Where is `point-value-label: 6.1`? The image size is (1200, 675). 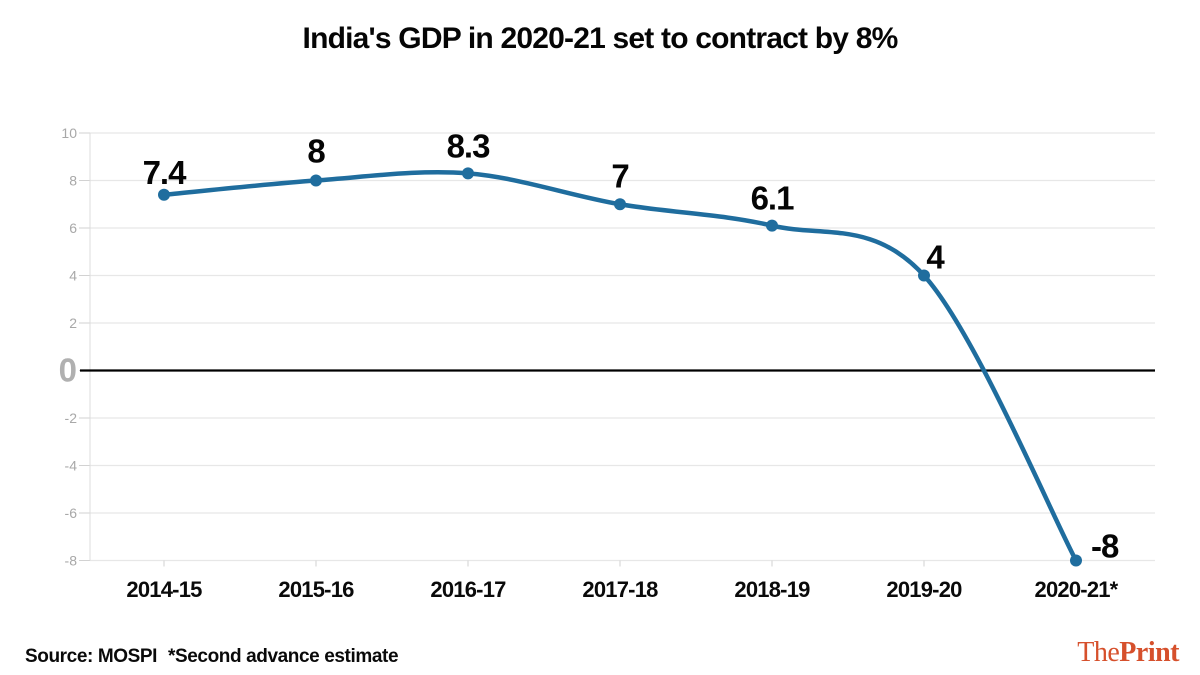
point-value-label: 6.1 is located at coordinates (773, 198).